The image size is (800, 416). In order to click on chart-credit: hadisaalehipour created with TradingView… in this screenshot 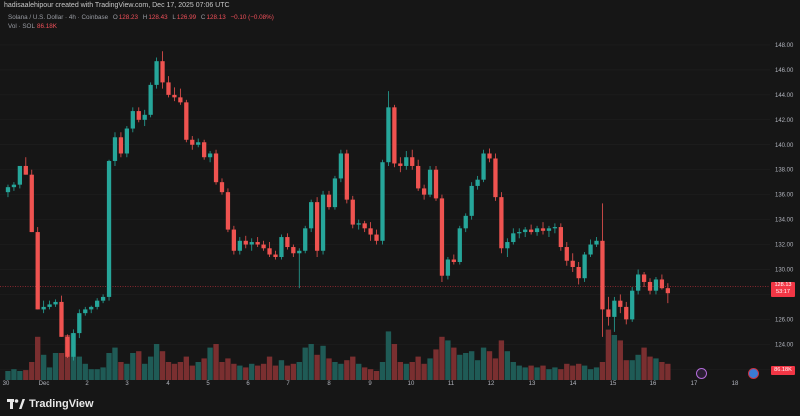, I will do `click(117, 5)`.